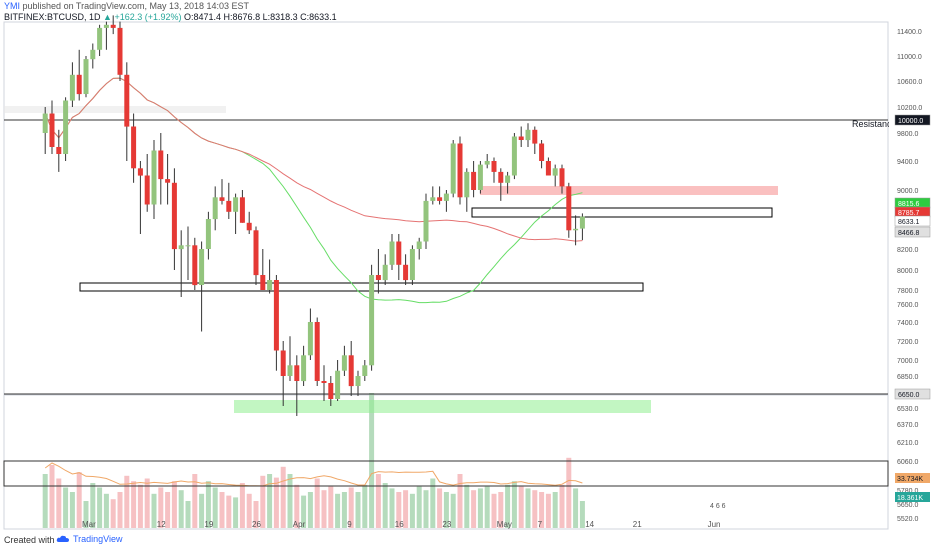 The image size is (932, 550). What do you see at coordinates (540, 524) in the screenshot?
I see `time-tick-label: 7` at bounding box center [540, 524].